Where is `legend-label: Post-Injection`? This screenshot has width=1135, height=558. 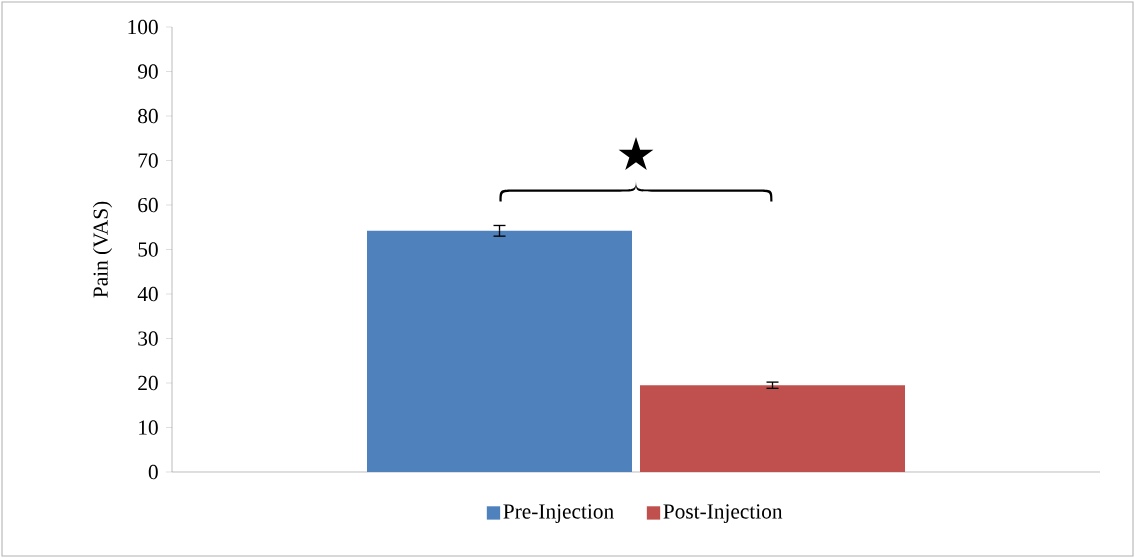
legend-label: Post-Injection is located at coordinates (723, 513).